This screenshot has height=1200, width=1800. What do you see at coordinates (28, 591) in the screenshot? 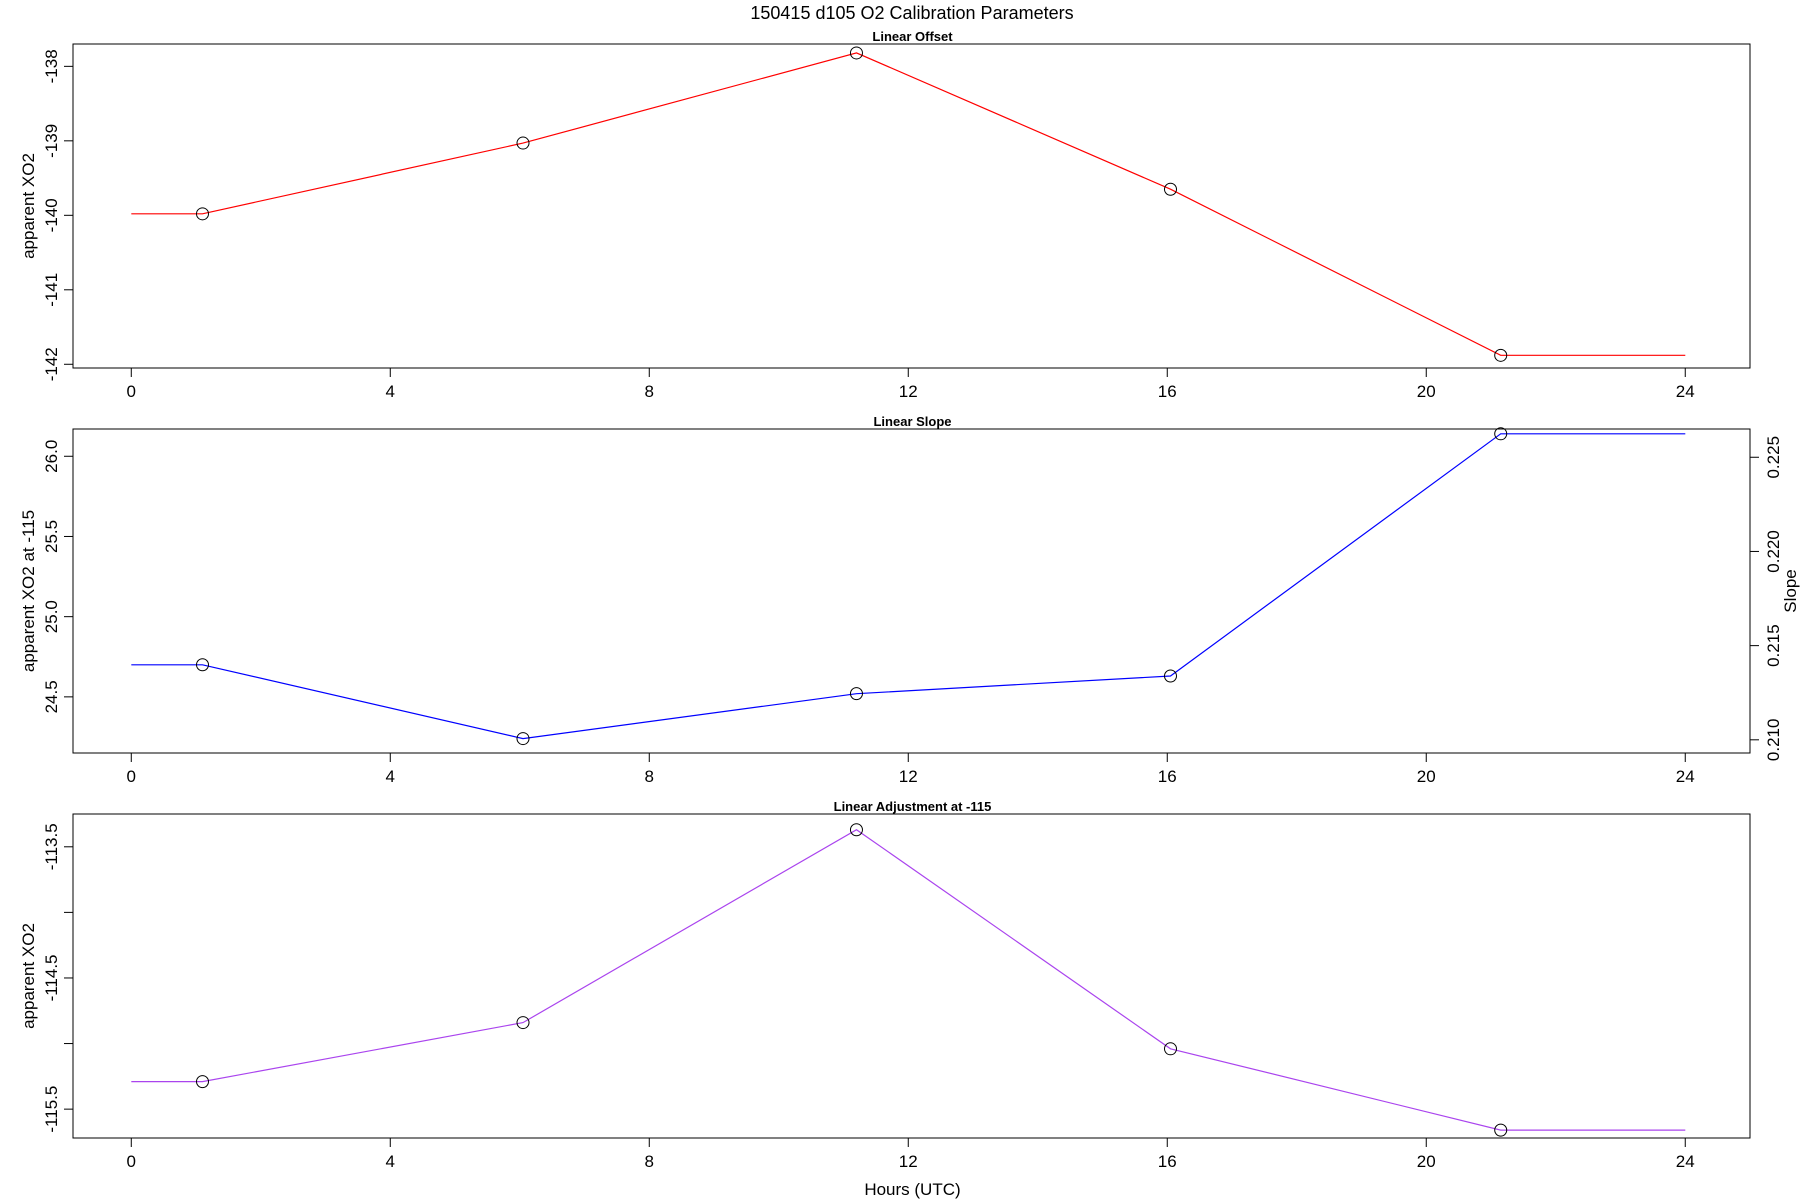
I see `y-axis-label: apparent XO2 at -115` at bounding box center [28, 591].